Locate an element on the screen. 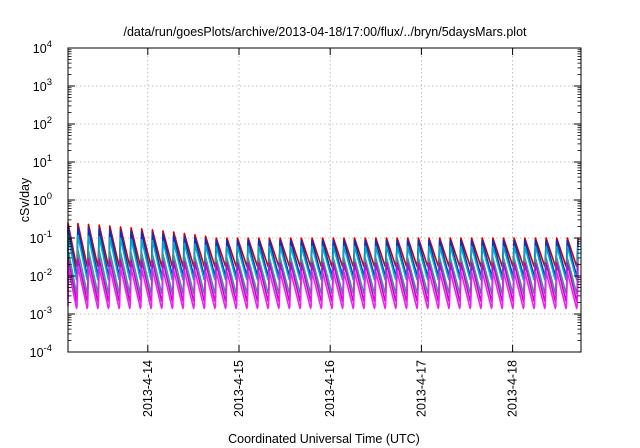 The height and width of the screenshot is (448, 640). y-tick-label: 10⁴ is located at coordinates (42, 47).